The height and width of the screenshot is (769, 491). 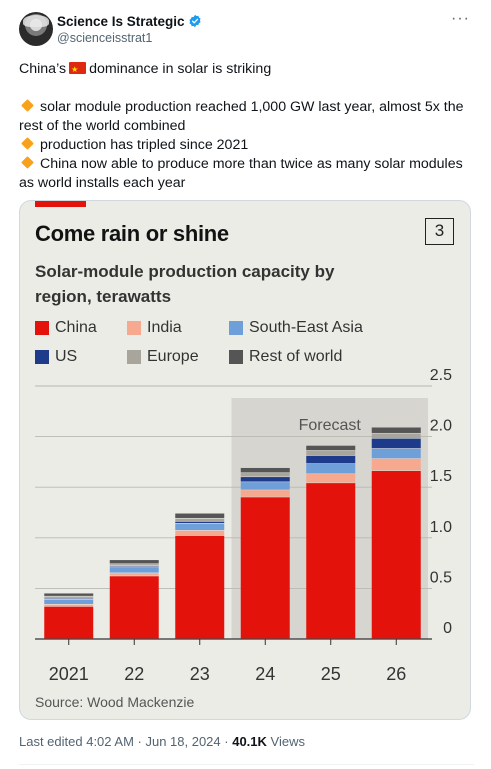 I want to click on legend-label: China, so click(x=76, y=327).